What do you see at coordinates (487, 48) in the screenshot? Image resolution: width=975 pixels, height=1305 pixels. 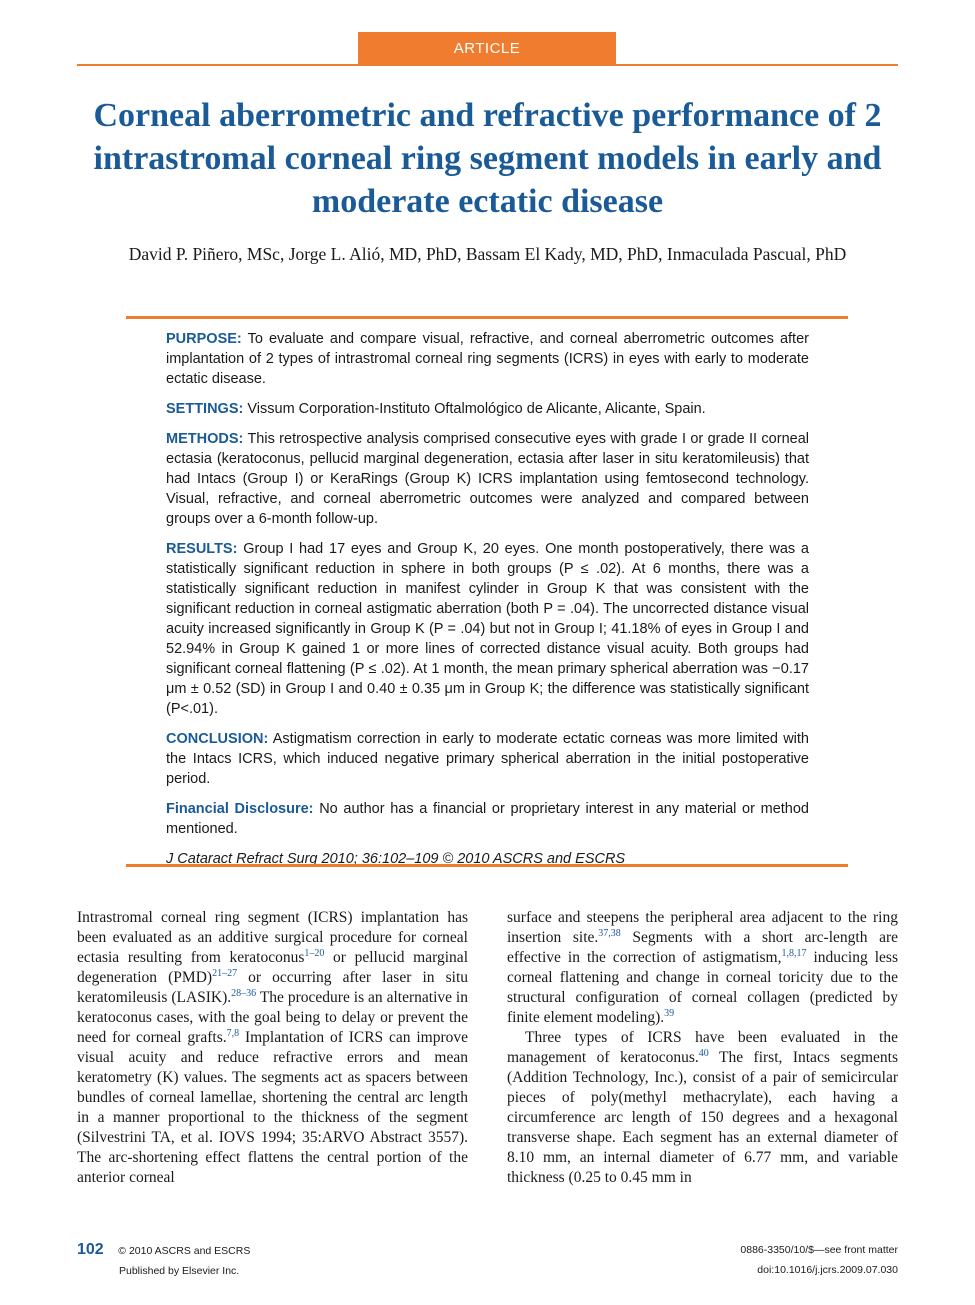 I see `section-tab: ARTICLE` at bounding box center [487, 48].